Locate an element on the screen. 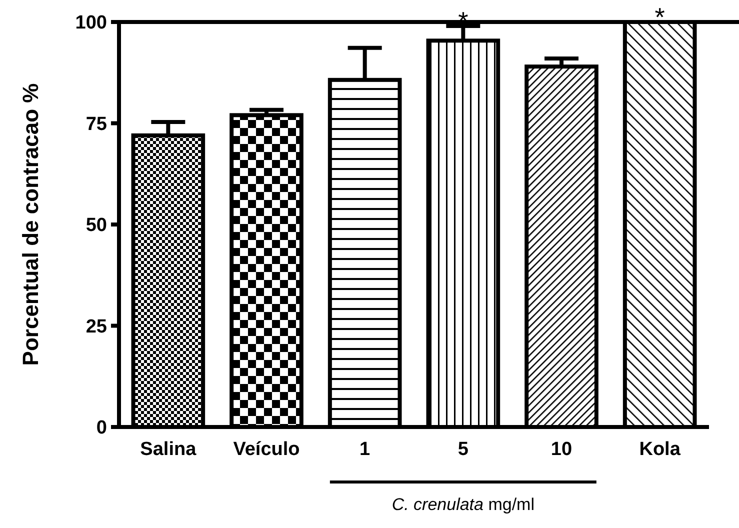 This screenshot has width=739, height=528. x-tick-label: Salina is located at coordinates (168, 449).